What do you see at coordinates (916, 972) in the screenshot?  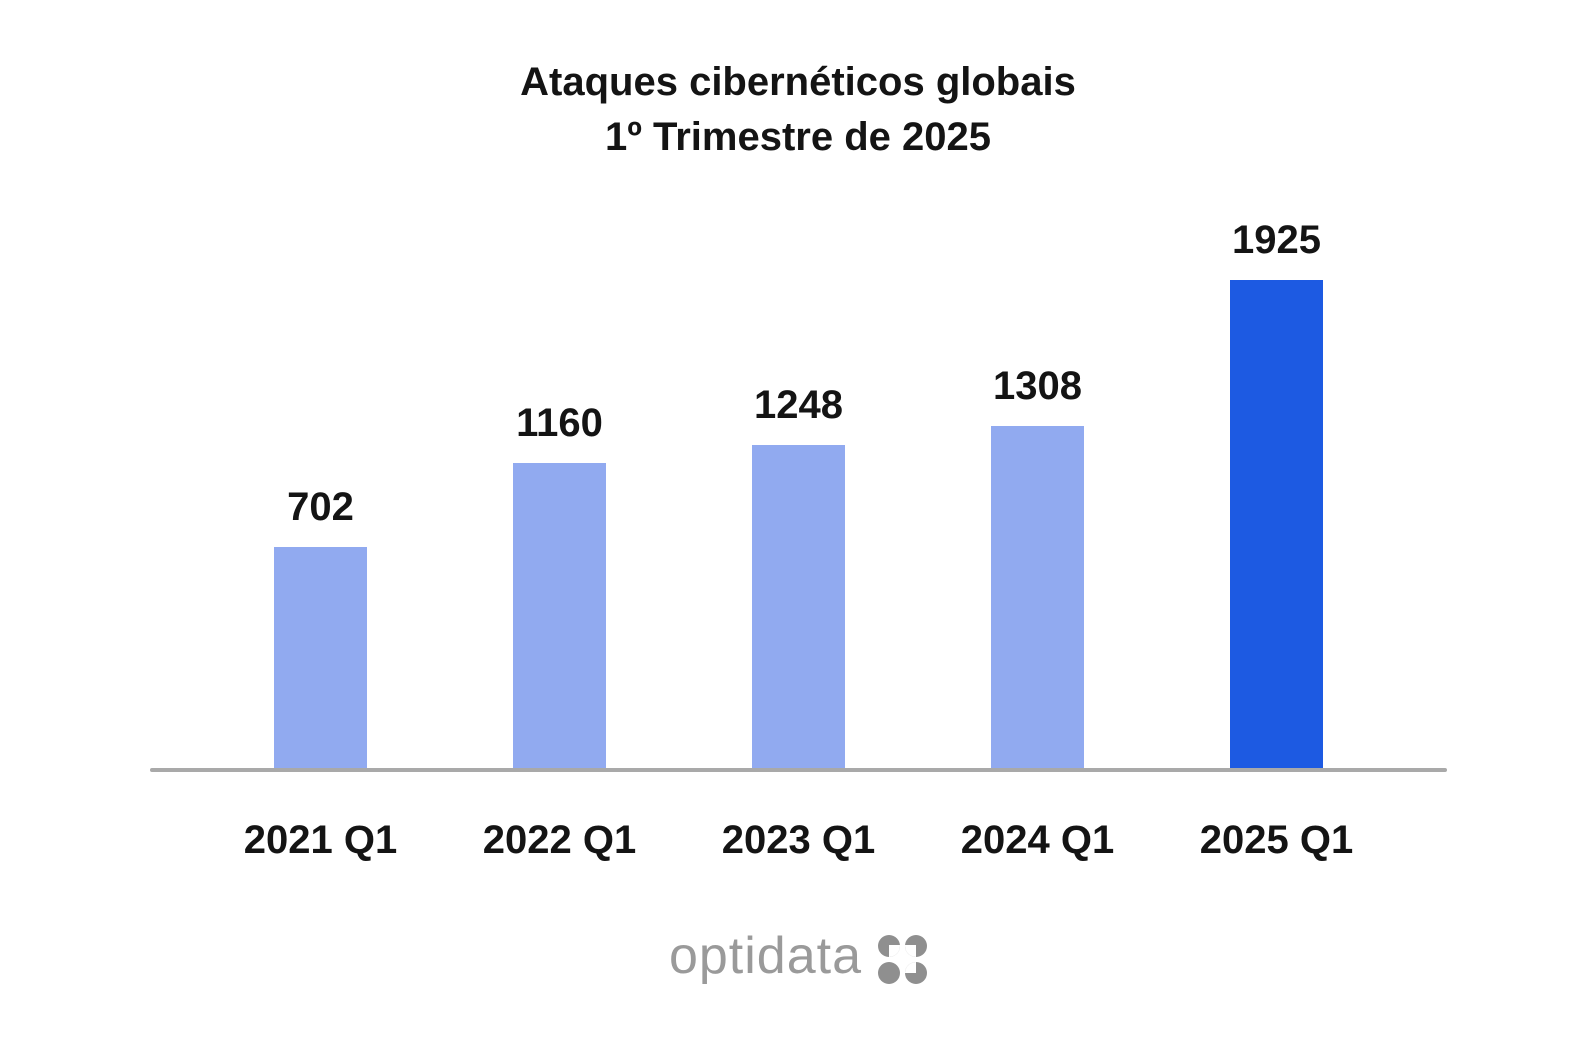 I see `logo-dot-bottom-right-icon` at bounding box center [916, 972].